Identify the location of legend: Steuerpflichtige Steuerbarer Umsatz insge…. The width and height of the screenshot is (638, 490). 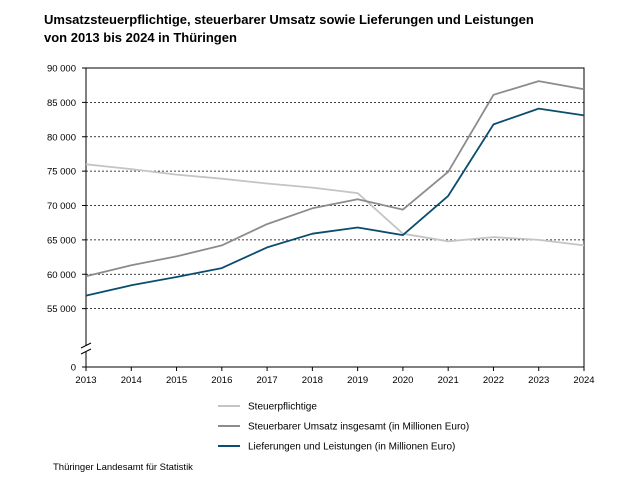
(343, 427).